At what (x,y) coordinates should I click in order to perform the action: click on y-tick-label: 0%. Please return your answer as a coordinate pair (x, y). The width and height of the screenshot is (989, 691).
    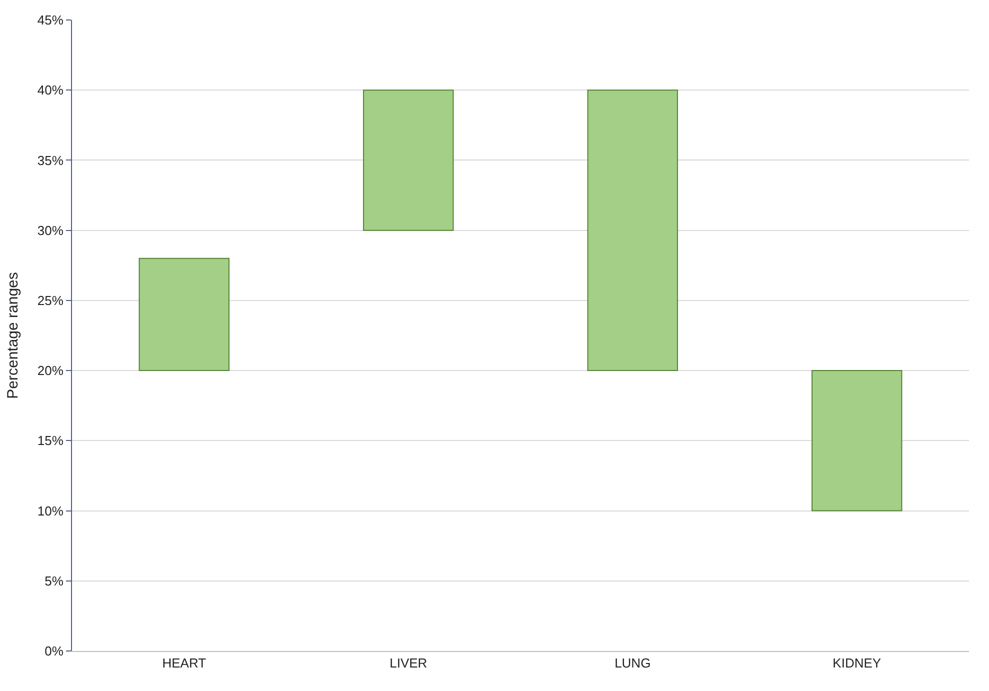
    Looking at the image, I should click on (54, 651).